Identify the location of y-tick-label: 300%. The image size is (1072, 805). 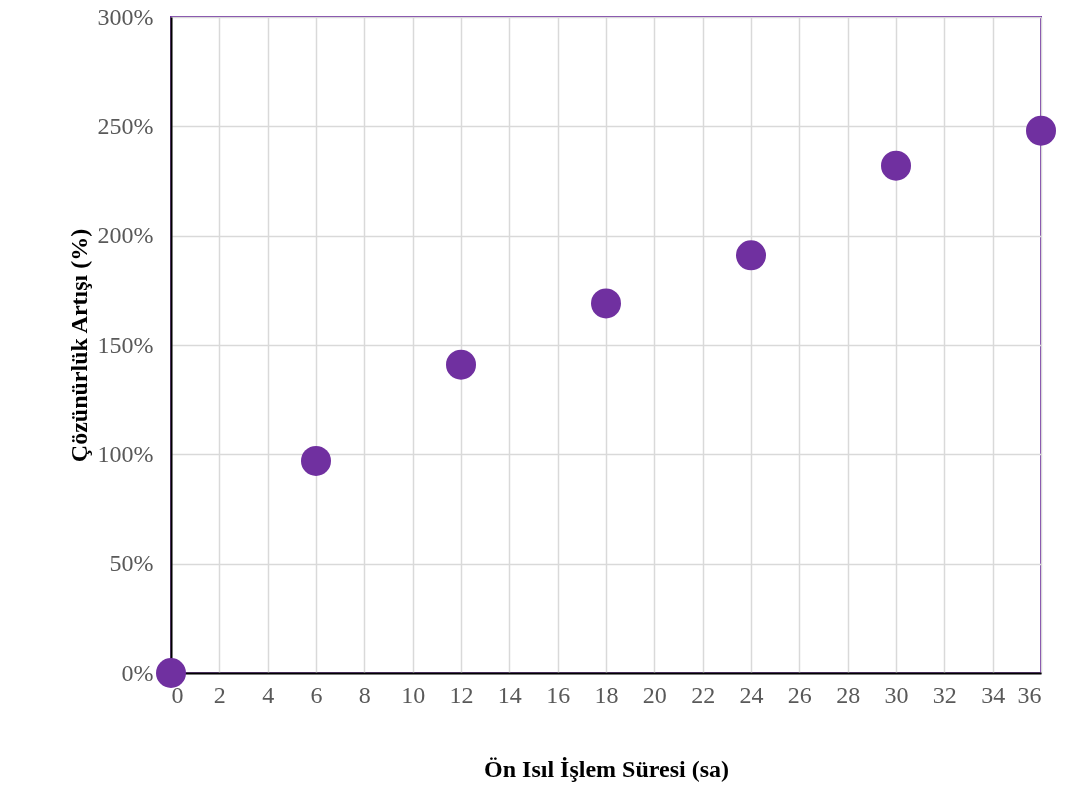
(125, 16).